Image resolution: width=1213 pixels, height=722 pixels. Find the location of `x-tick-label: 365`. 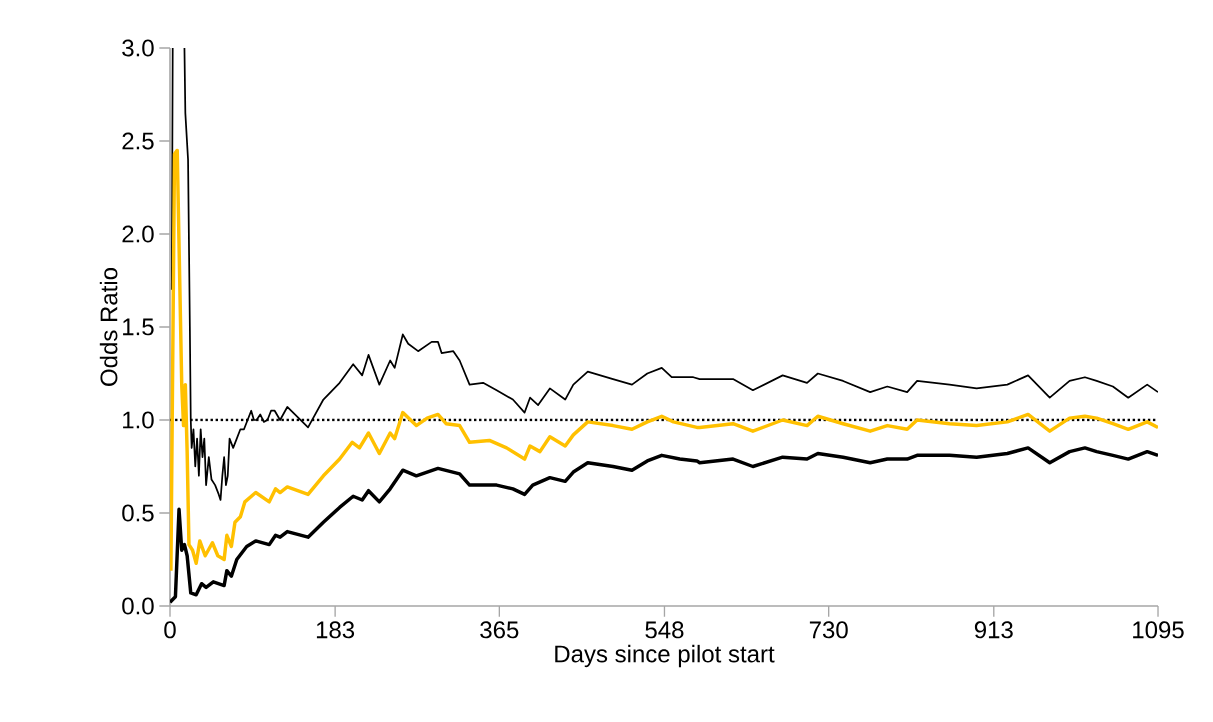

x-tick-label: 365 is located at coordinates (499, 630).